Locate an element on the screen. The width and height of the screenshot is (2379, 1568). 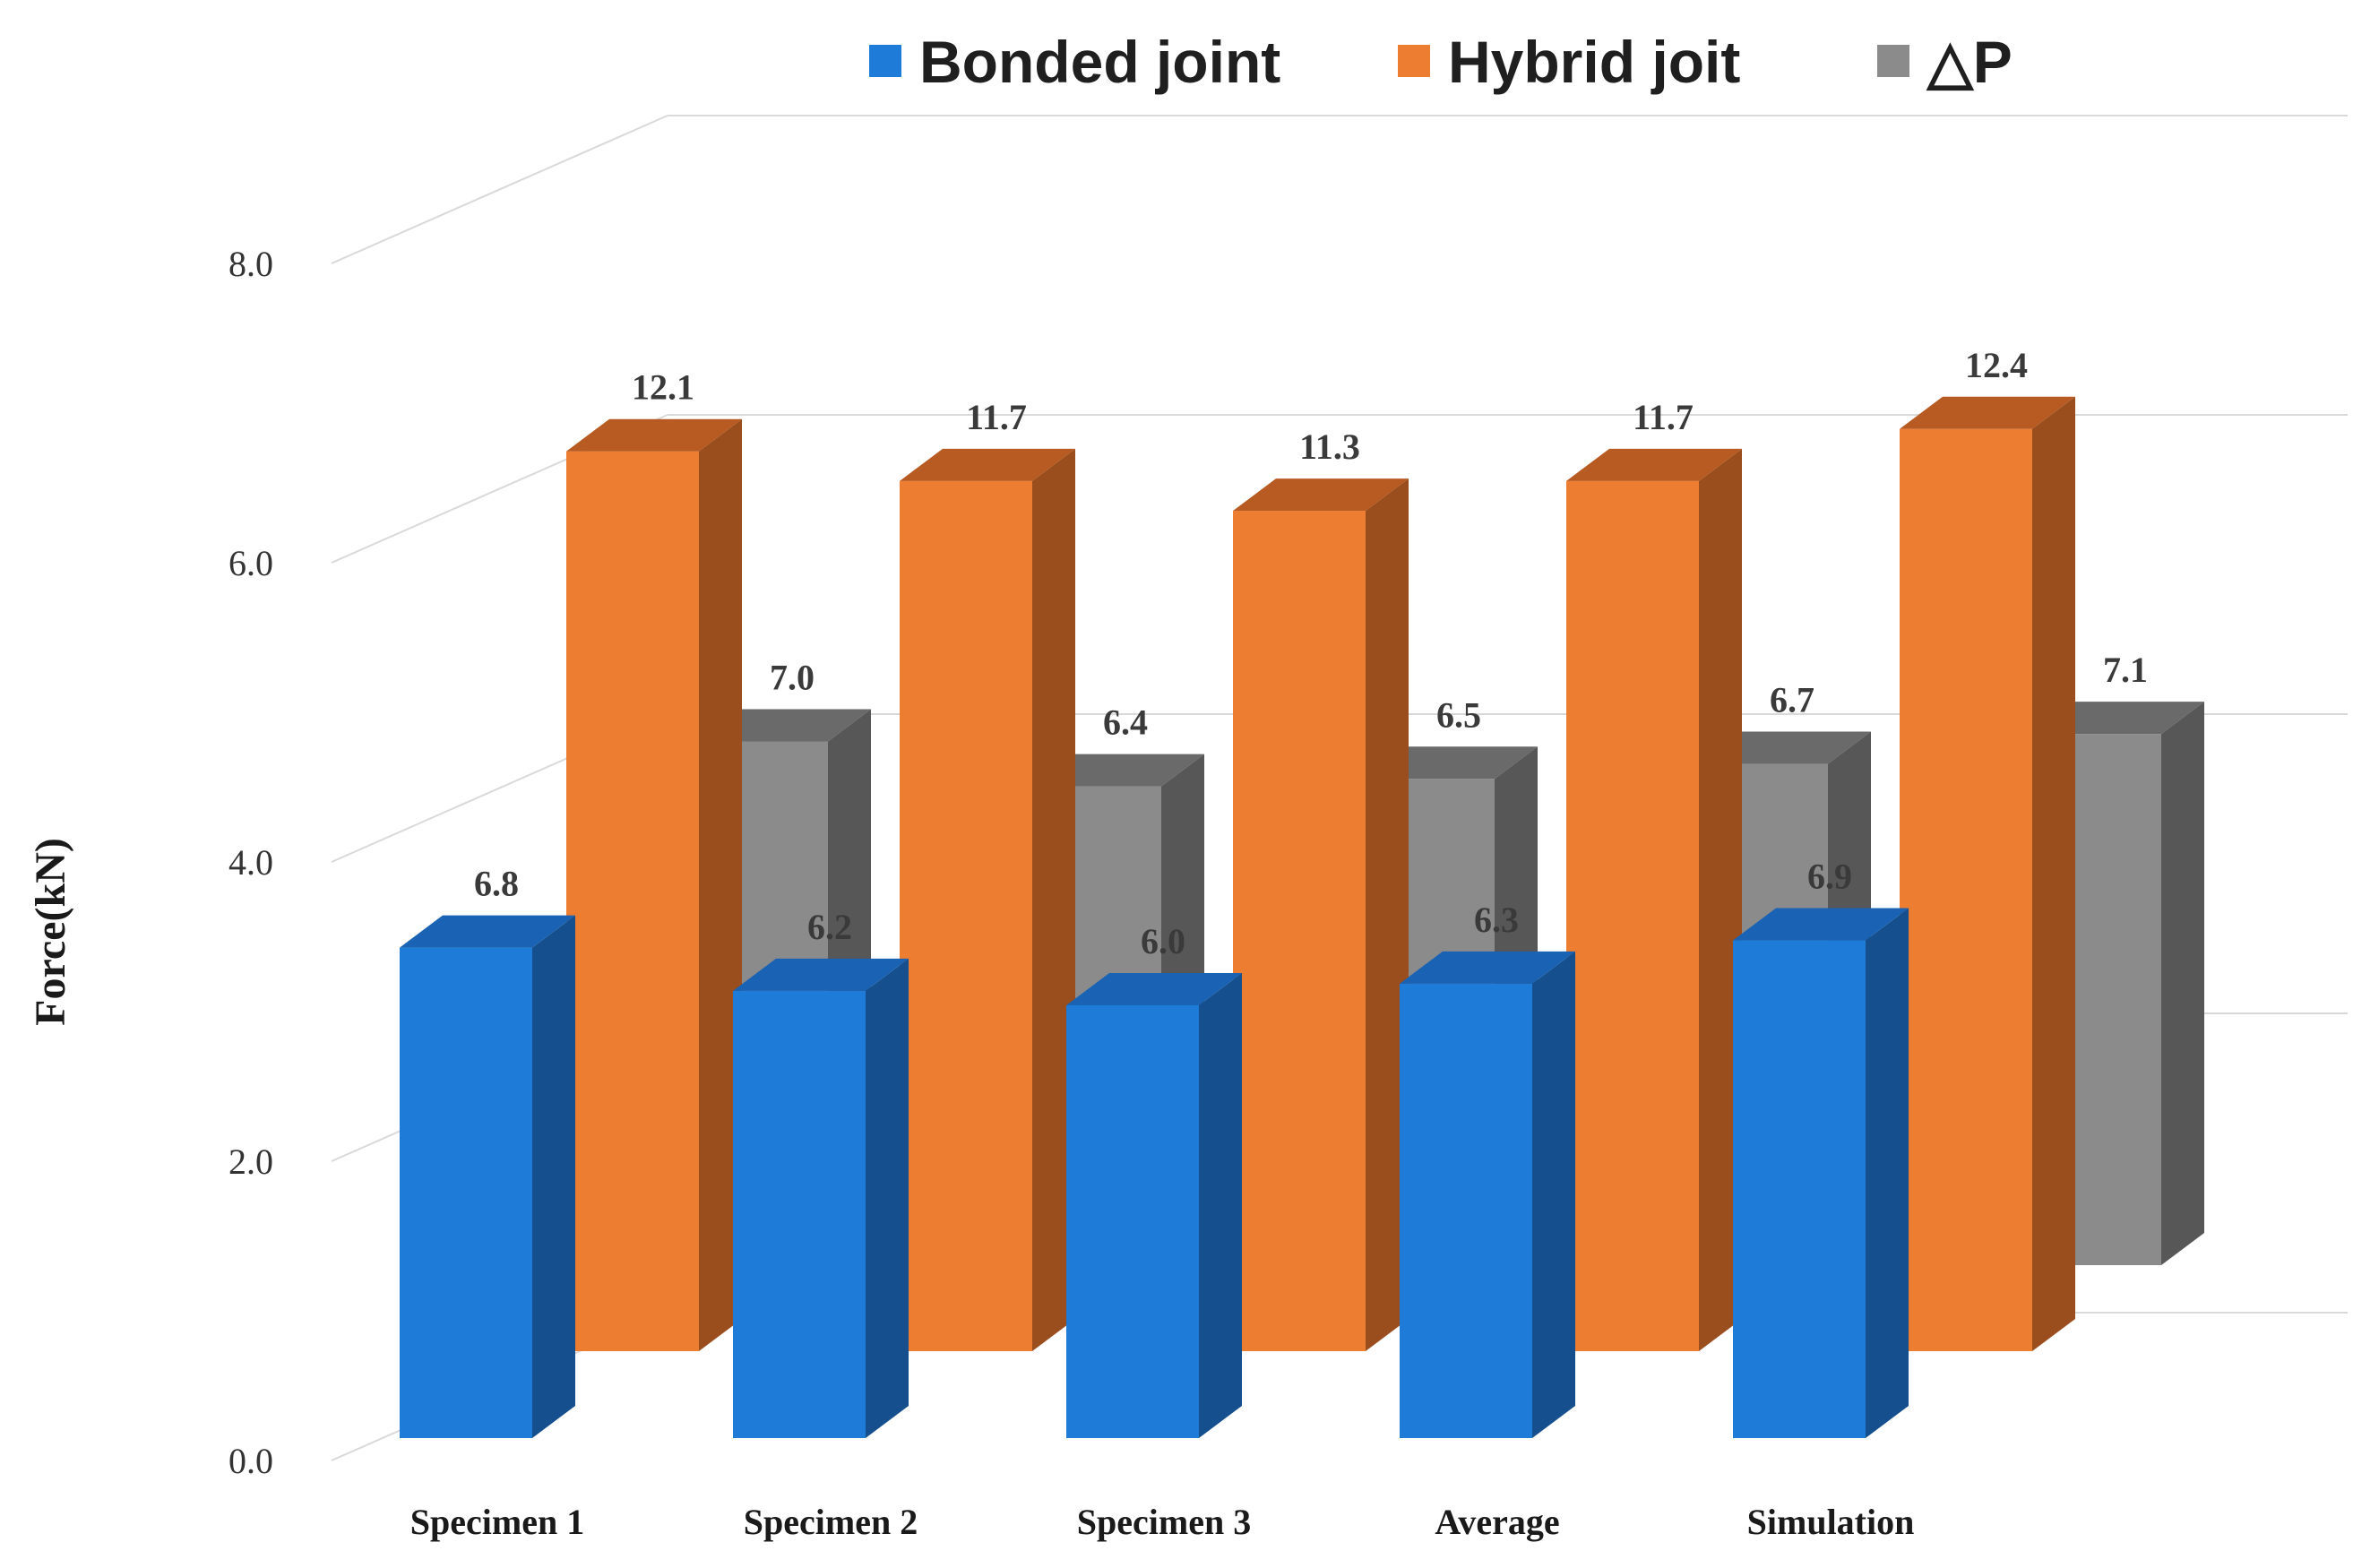
data-label: 6.9 is located at coordinates (1829, 877).